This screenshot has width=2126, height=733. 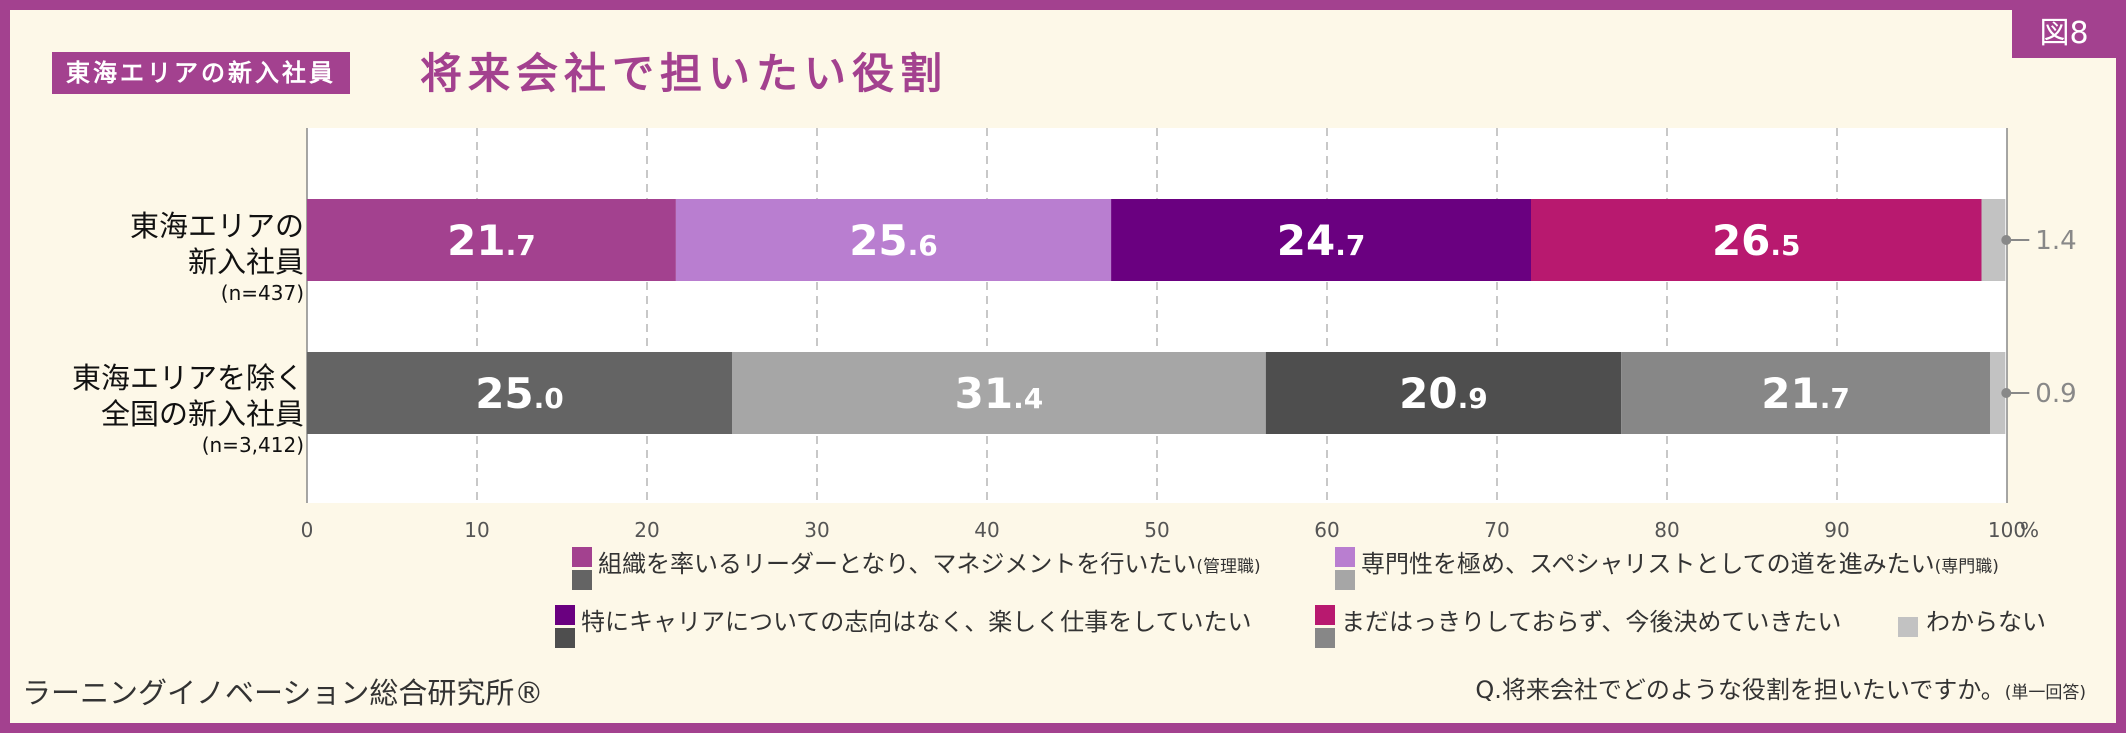 What do you see at coordinates (2029, 530) in the screenshot?
I see `x-unit-label: %` at bounding box center [2029, 530].